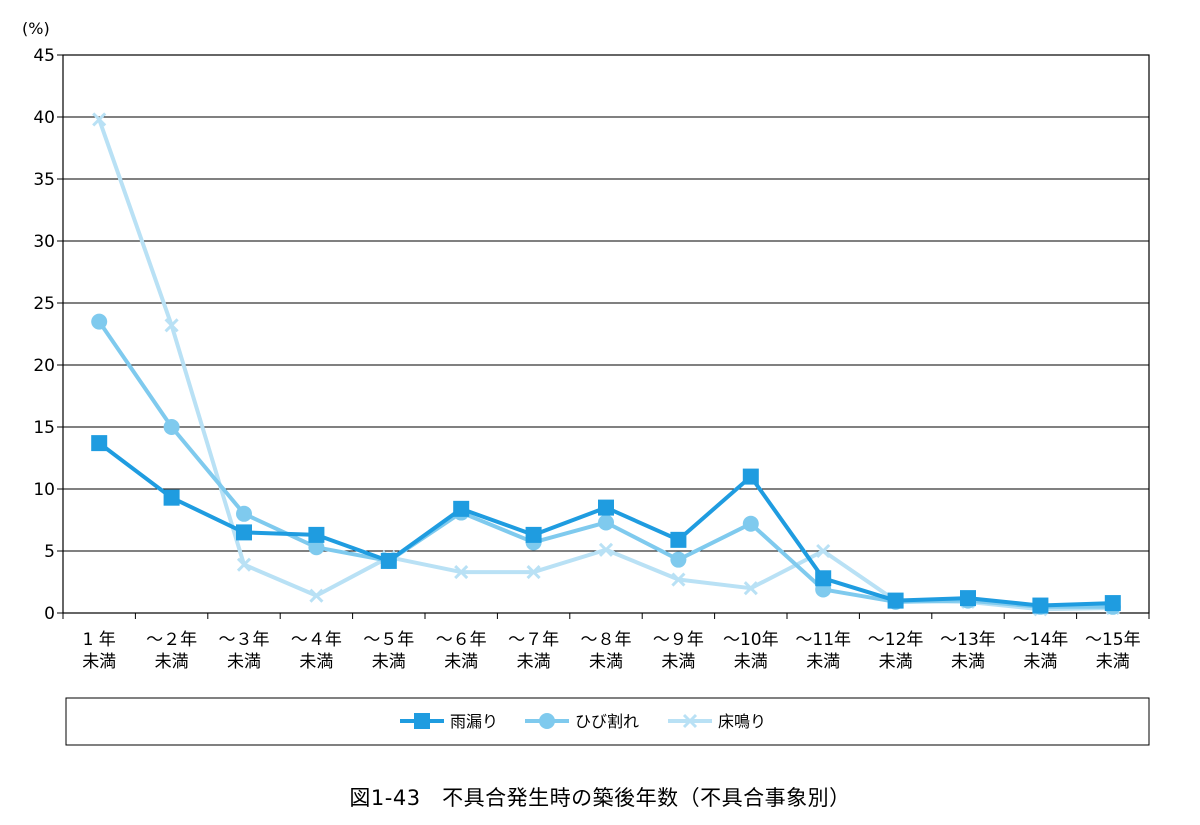  Describe the element at coordinates (44, 180) in the screenshot. I see `y-tick-label: 35` at that location.